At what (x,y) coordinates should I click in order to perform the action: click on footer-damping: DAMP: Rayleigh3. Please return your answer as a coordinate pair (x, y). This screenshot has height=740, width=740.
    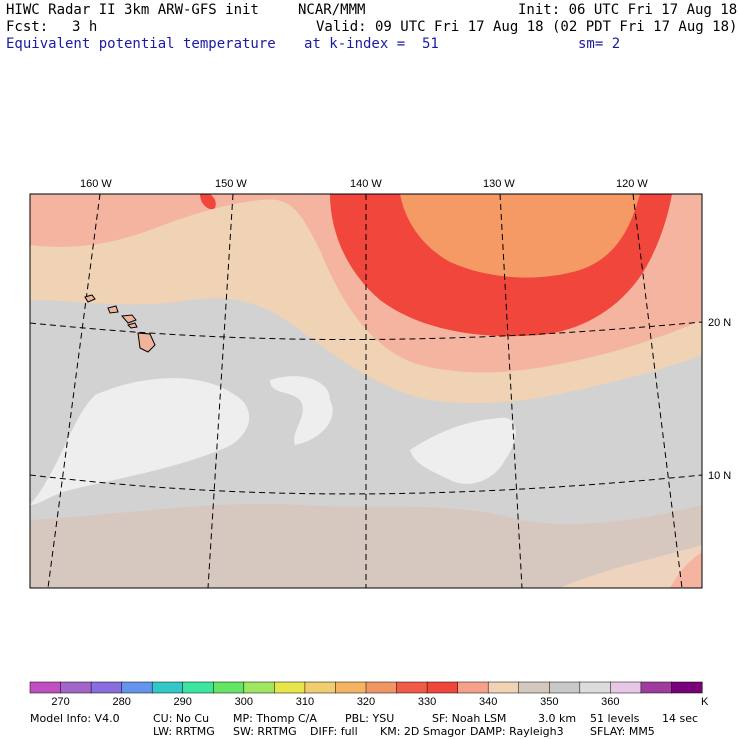
    Looking at the image, I should click on (517, 731).